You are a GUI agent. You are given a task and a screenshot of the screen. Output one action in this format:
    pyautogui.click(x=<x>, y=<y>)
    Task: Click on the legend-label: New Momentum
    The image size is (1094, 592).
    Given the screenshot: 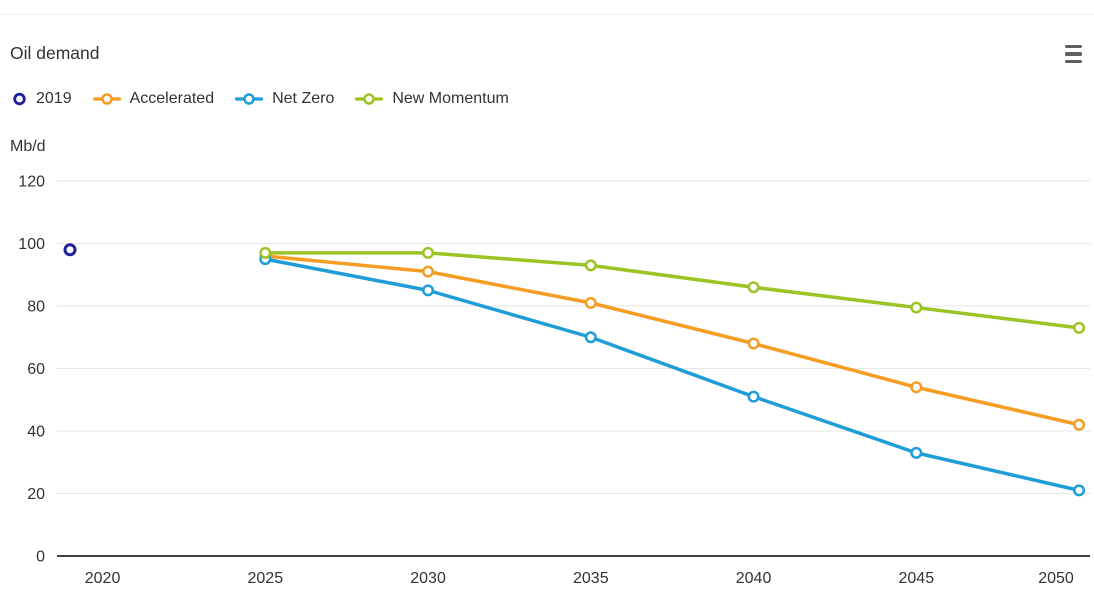 What is the action you would take?
    pyautogui.click(x=450, y=98)
    